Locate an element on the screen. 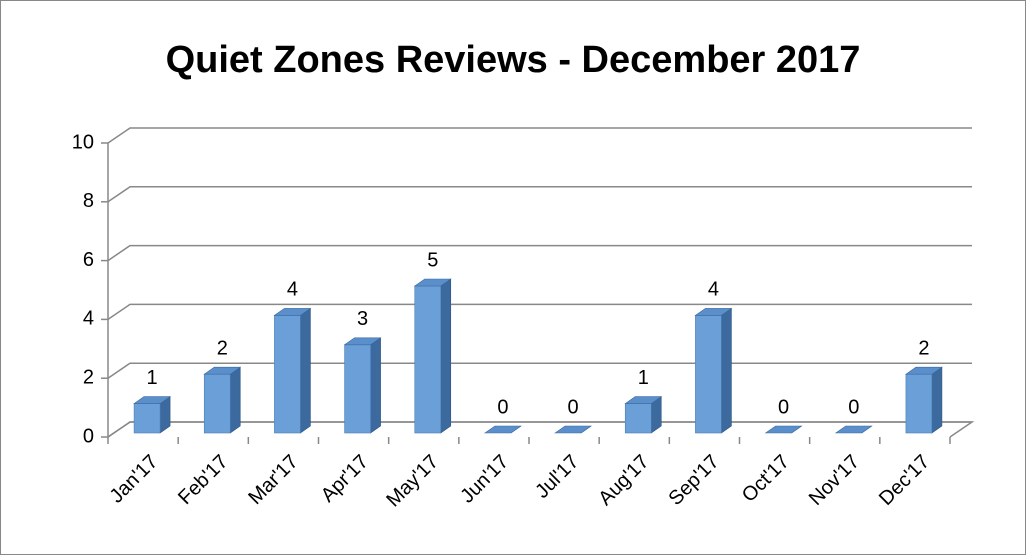 This screenshot has height=555, width=1026. y-tick-label: 6 is located at coordinates (88, 260).